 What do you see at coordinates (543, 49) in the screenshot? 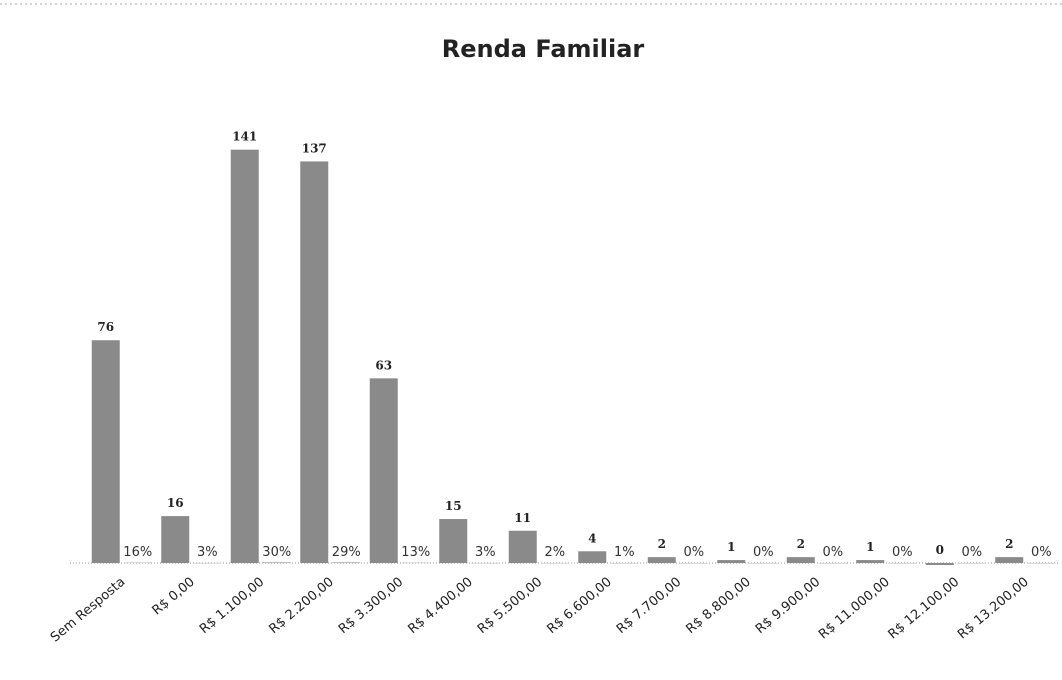
I see `chart-title: Renda Familiar` at bounding box center [543, 49].